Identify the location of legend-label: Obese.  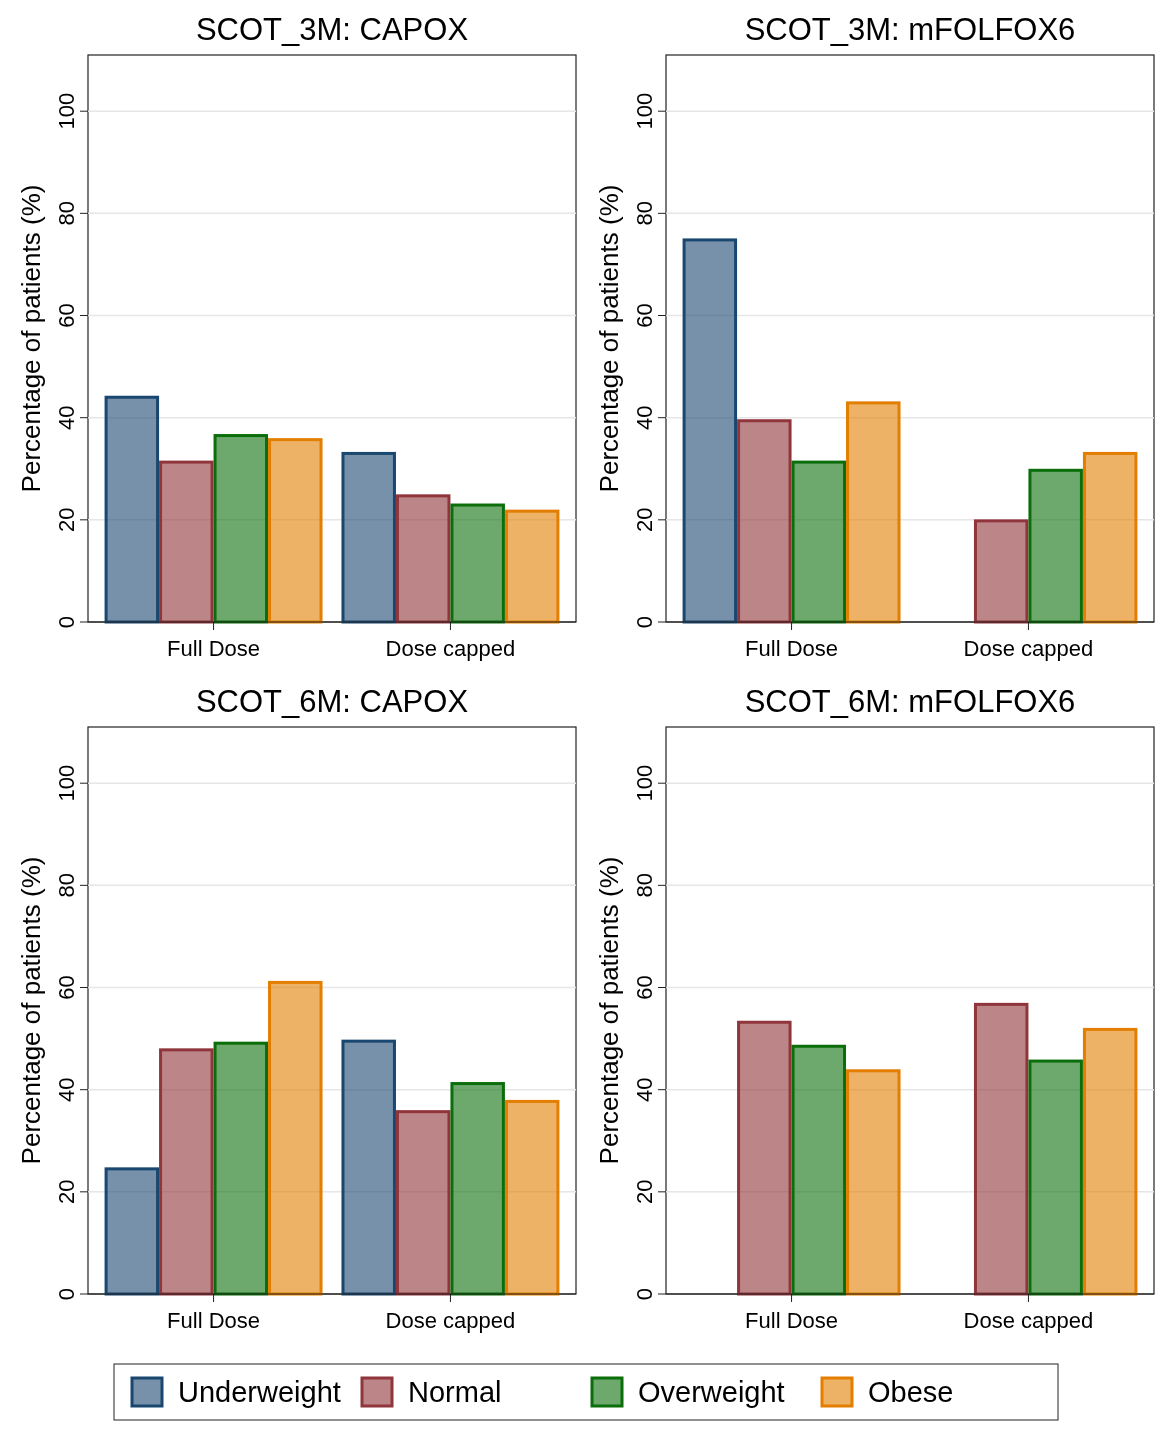
(911, 1392).